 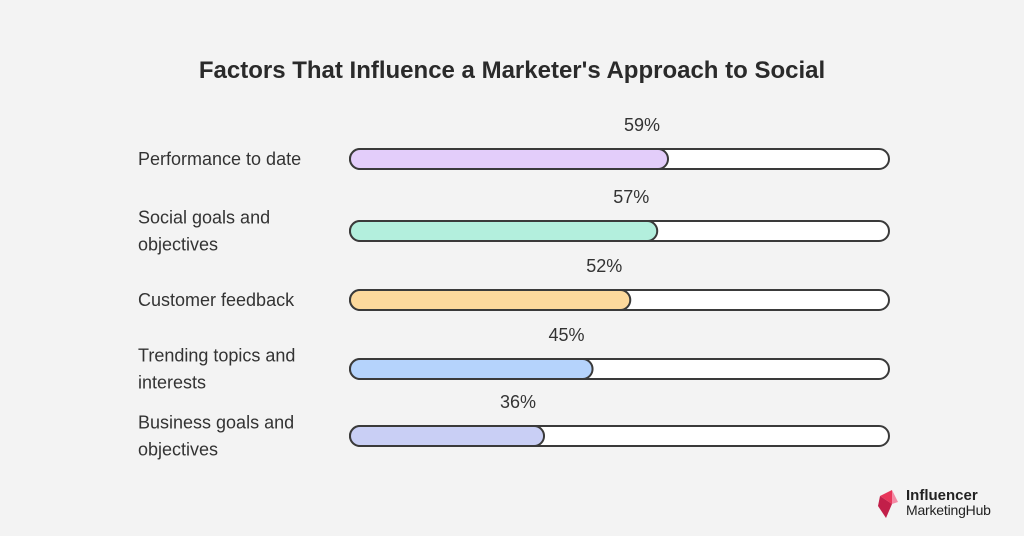 I want to click on influencer-marketing-hub-logo-icon, so click(x=888, y=504).